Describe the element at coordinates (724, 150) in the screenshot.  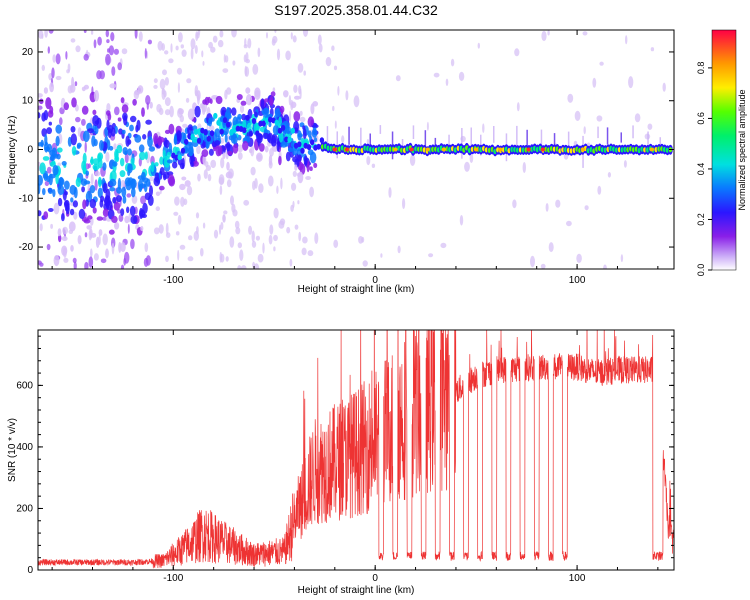
I see `colorbar-gradient` at that location.